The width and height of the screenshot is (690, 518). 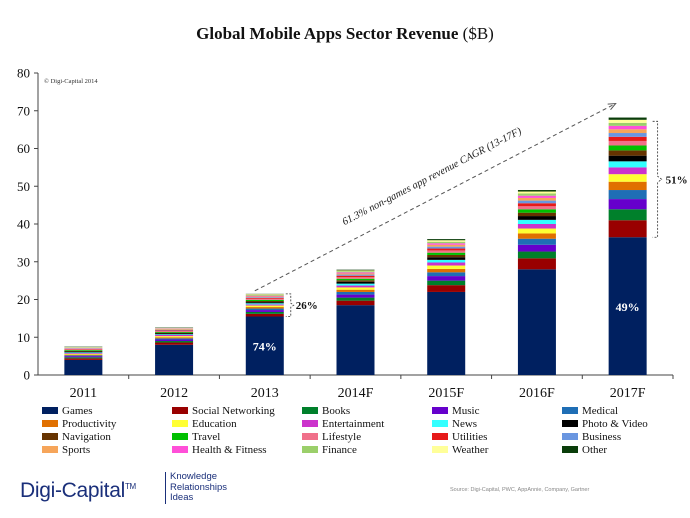 I want to click on bar-2011-games, so click(x=83, y=367).